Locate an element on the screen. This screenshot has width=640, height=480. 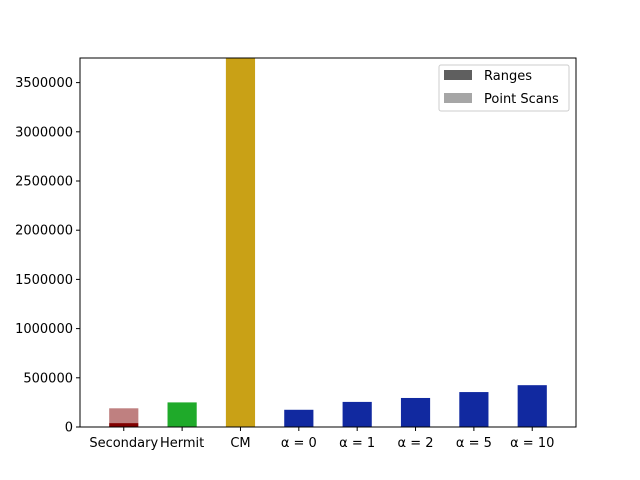
y-tick-label: 2500000 is located at coordinates (44, 182).